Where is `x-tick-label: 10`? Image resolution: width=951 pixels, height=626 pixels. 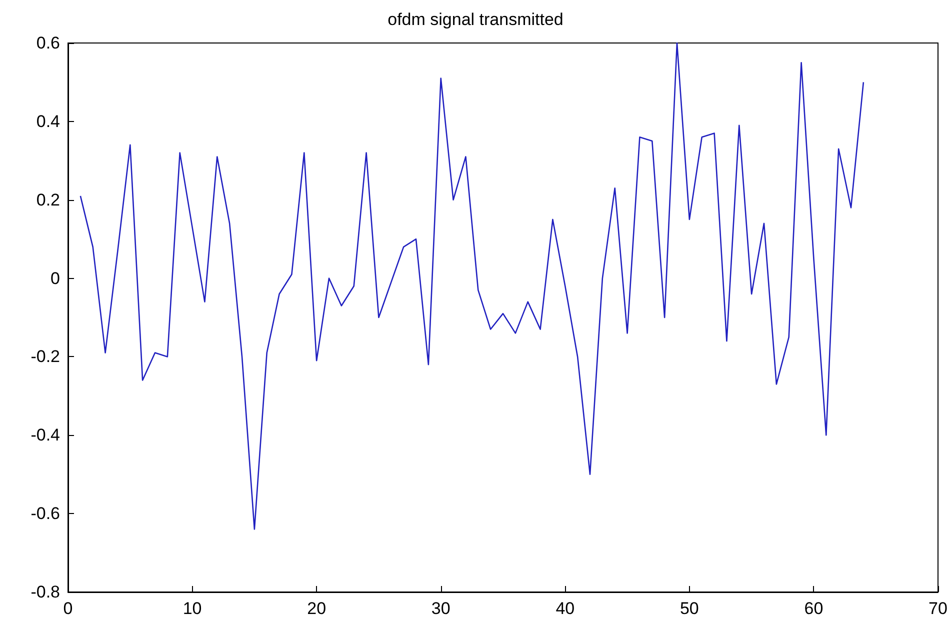 x-tick-label: 10 is located at coordinates (192, 608).